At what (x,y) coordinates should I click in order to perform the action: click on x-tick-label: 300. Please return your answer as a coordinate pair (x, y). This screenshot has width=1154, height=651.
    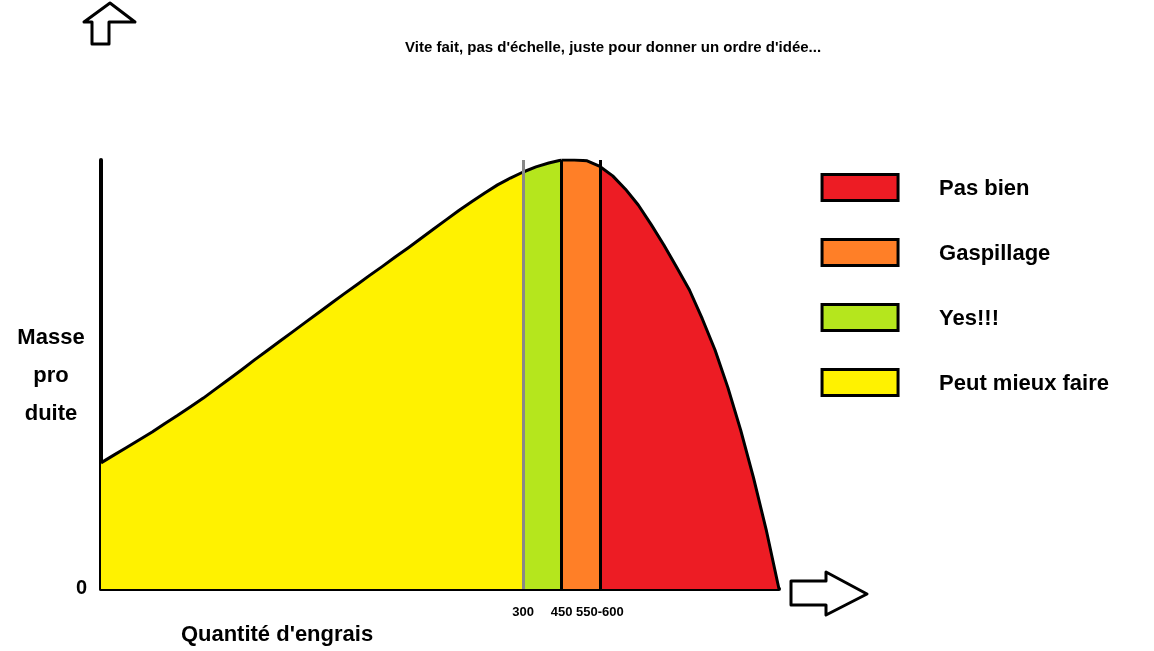
    Looking at the image, I should click on (523, 611).